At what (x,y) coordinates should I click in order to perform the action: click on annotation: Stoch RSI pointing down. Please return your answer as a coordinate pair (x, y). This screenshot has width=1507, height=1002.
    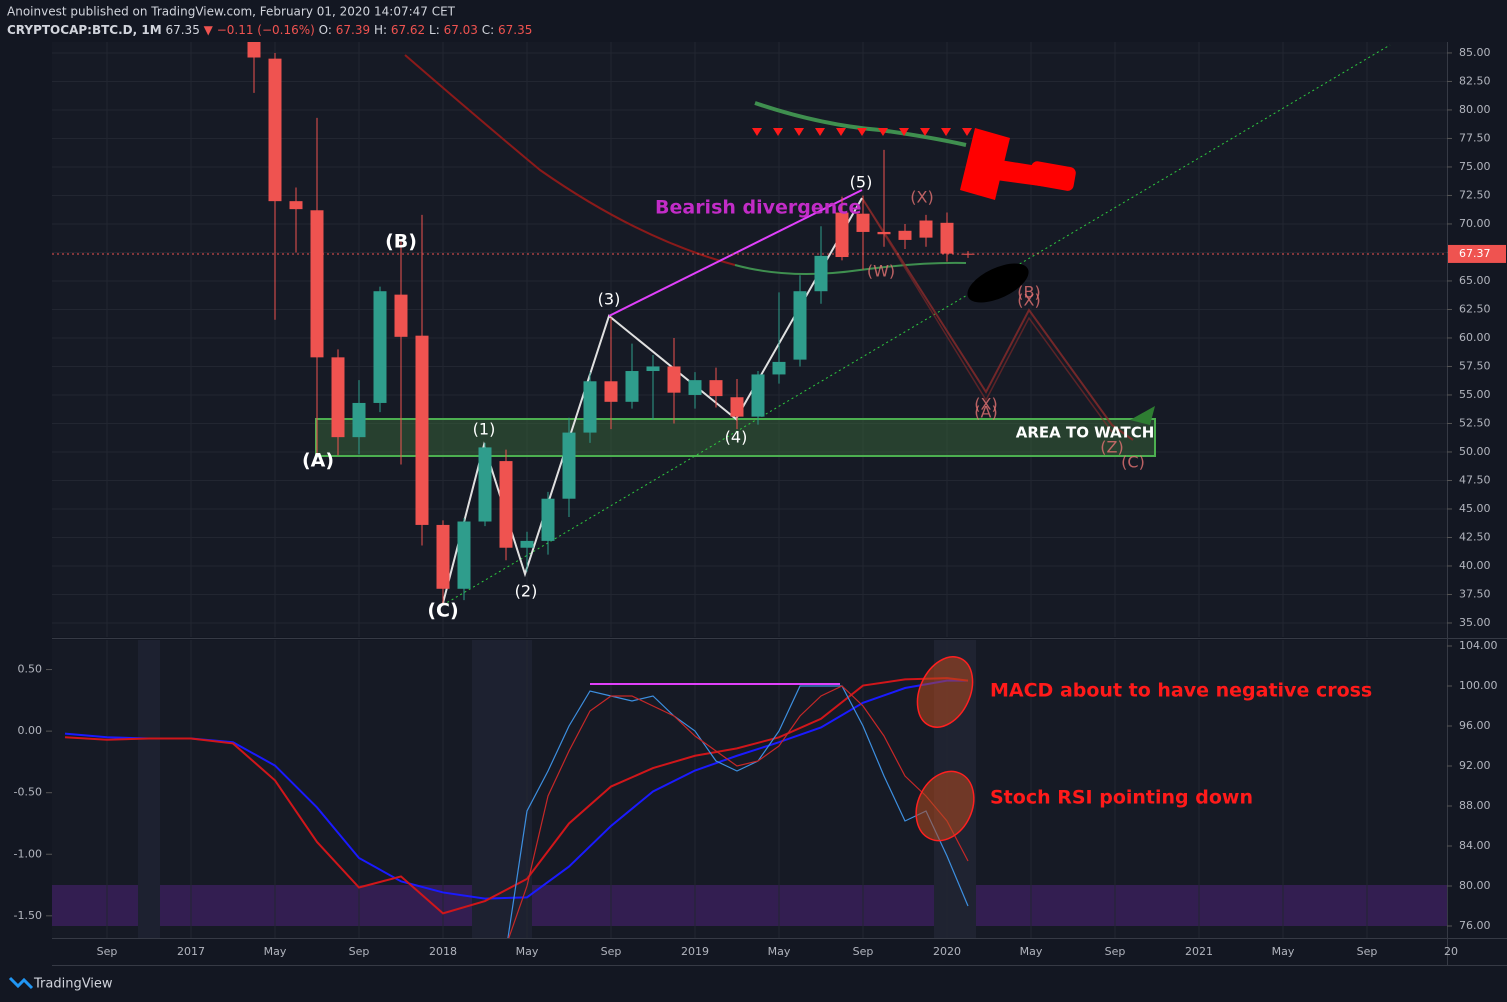
    Looking at the image, I should click on (1121, 798).